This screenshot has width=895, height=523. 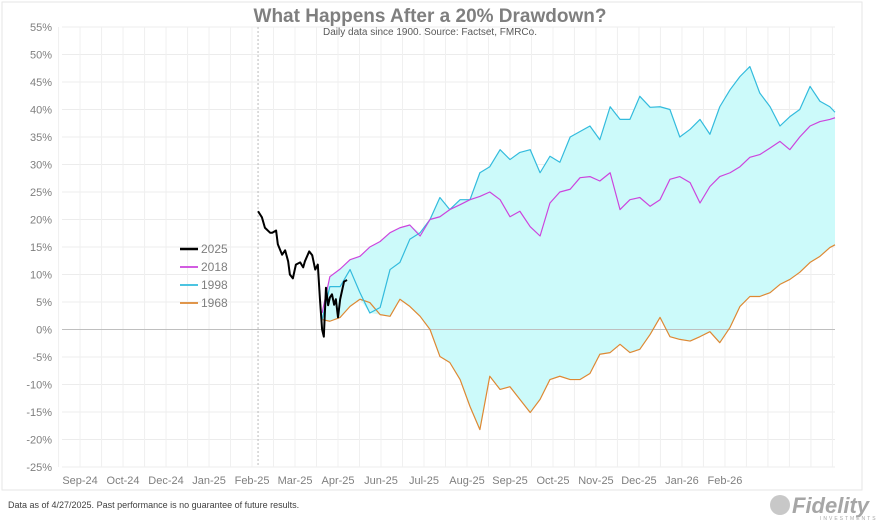 I want to click on y-tick-label: 50%, so click(x=41, y=56).